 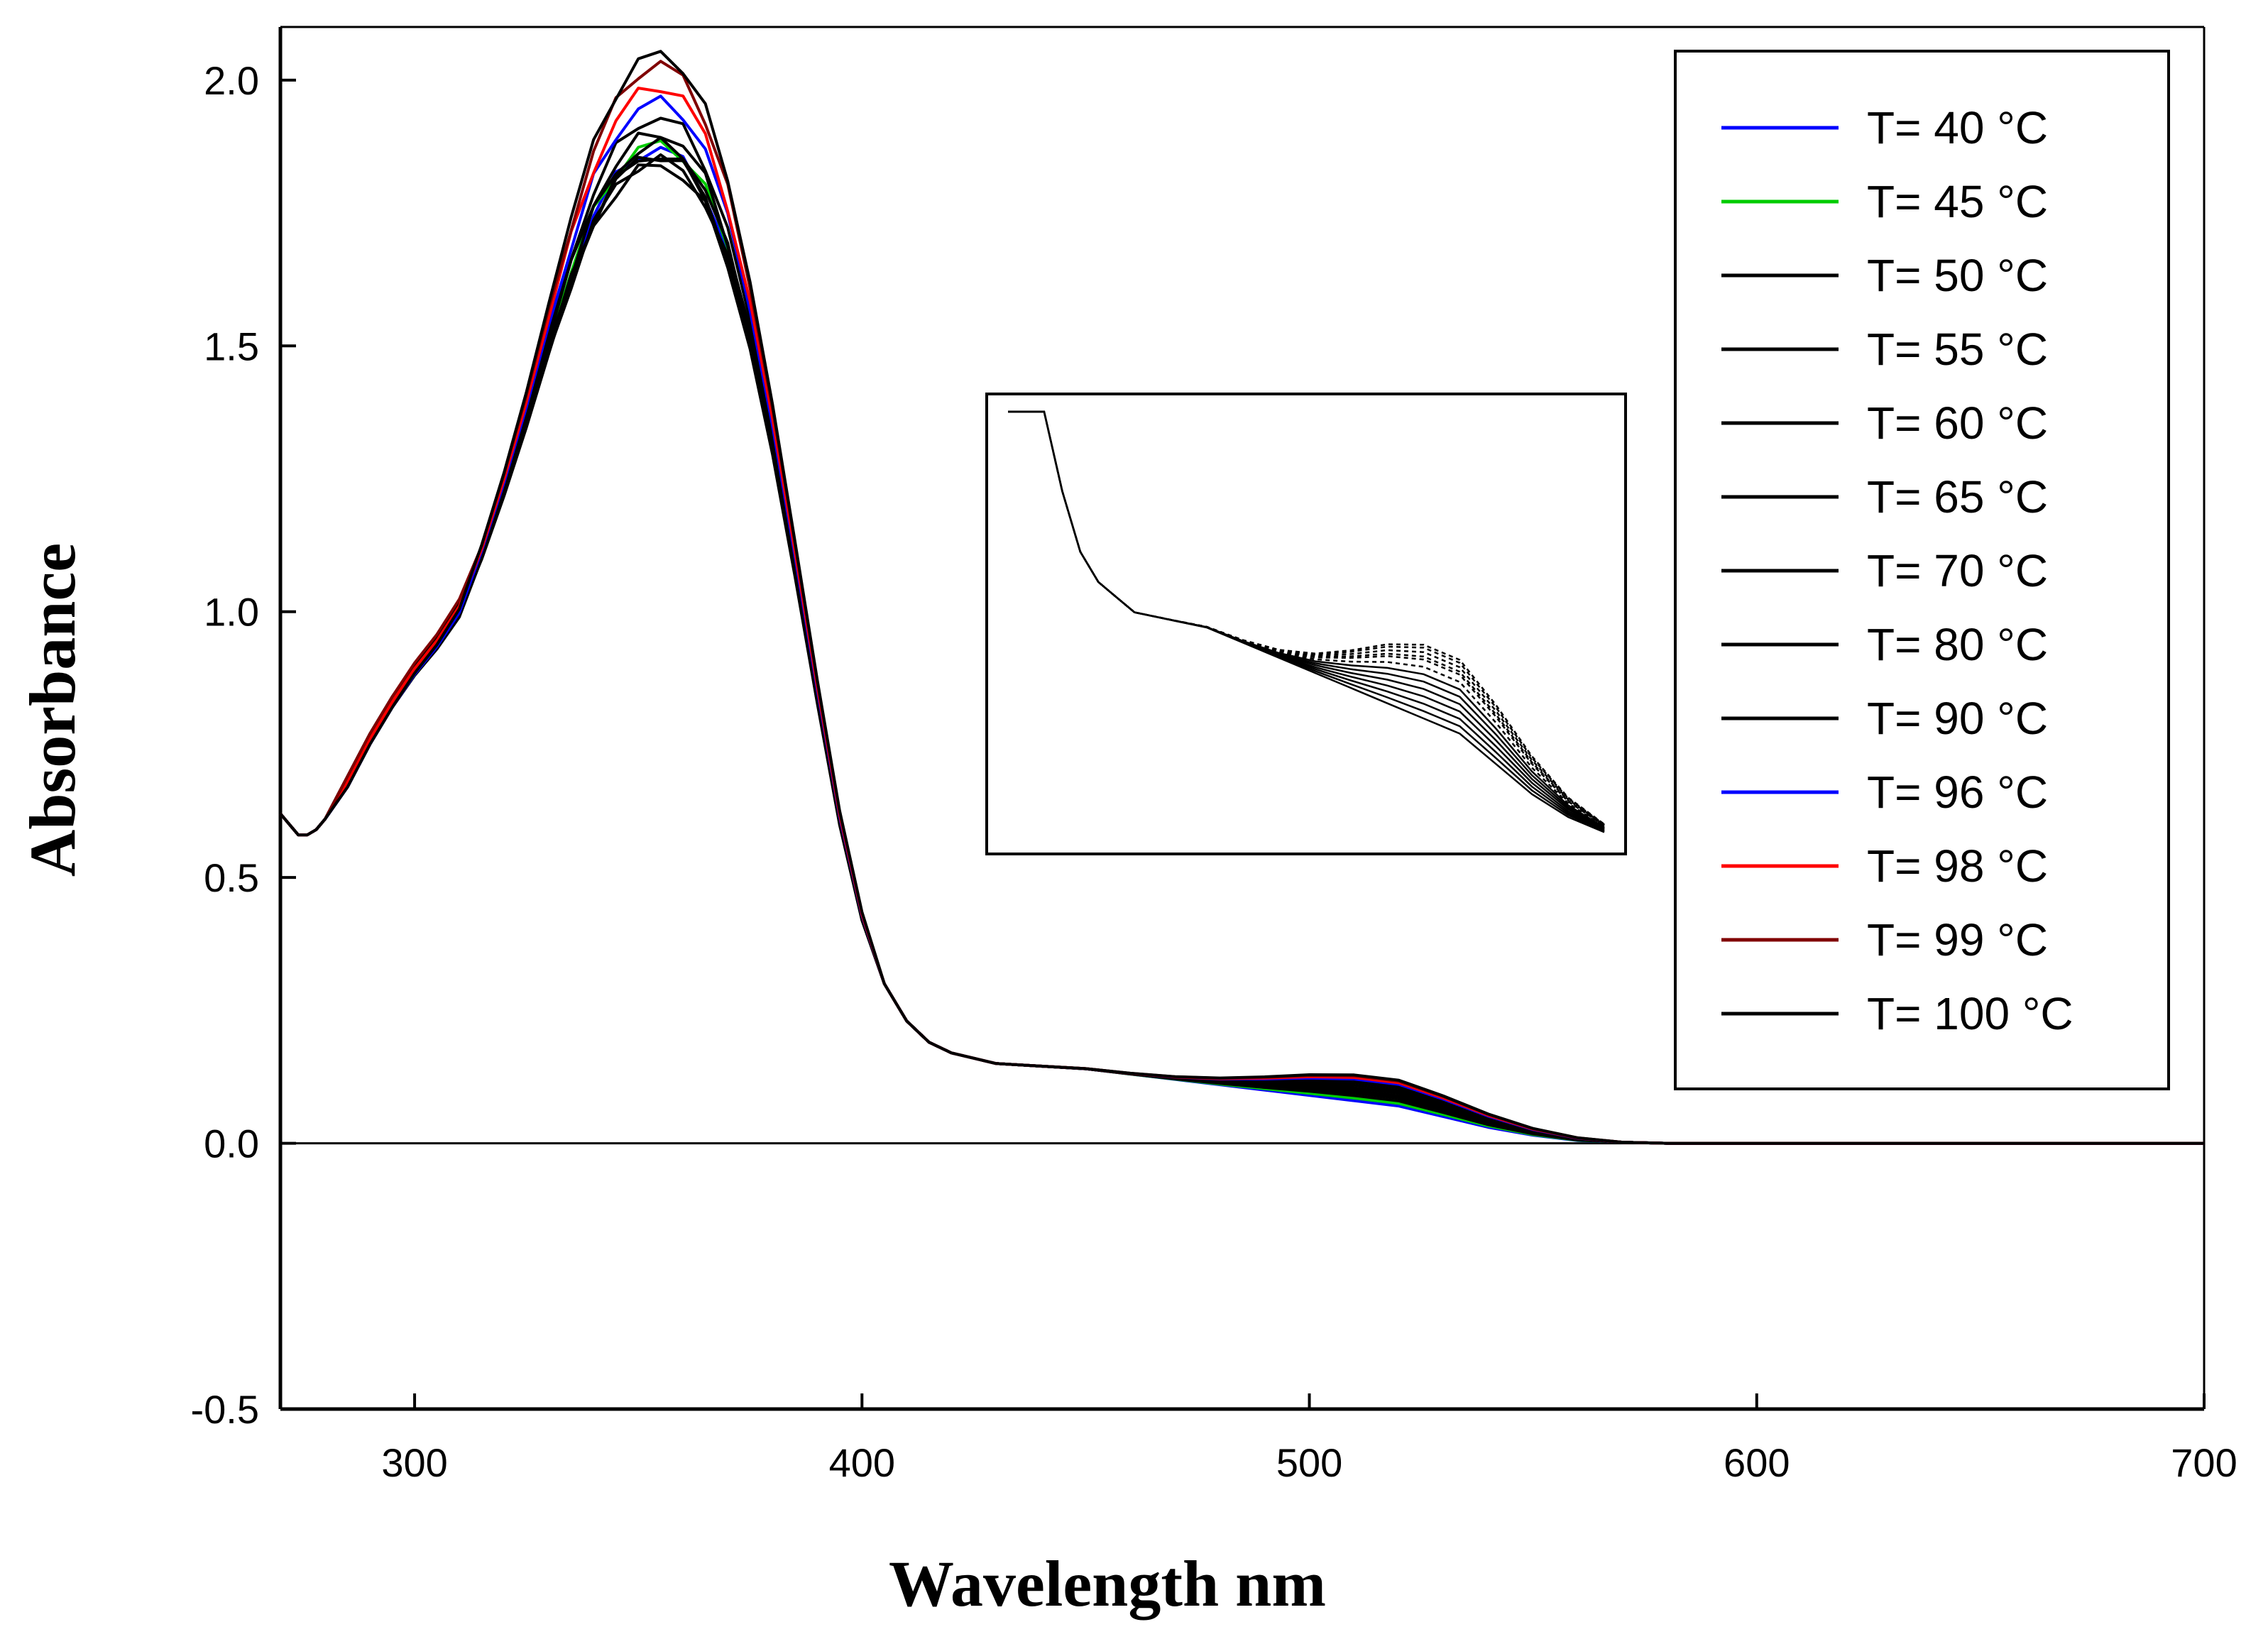 What do you see at coordinates (232, 80) in the screenshot?
I see `y-tick-label: 2.0` at bounding box center [232, 80].